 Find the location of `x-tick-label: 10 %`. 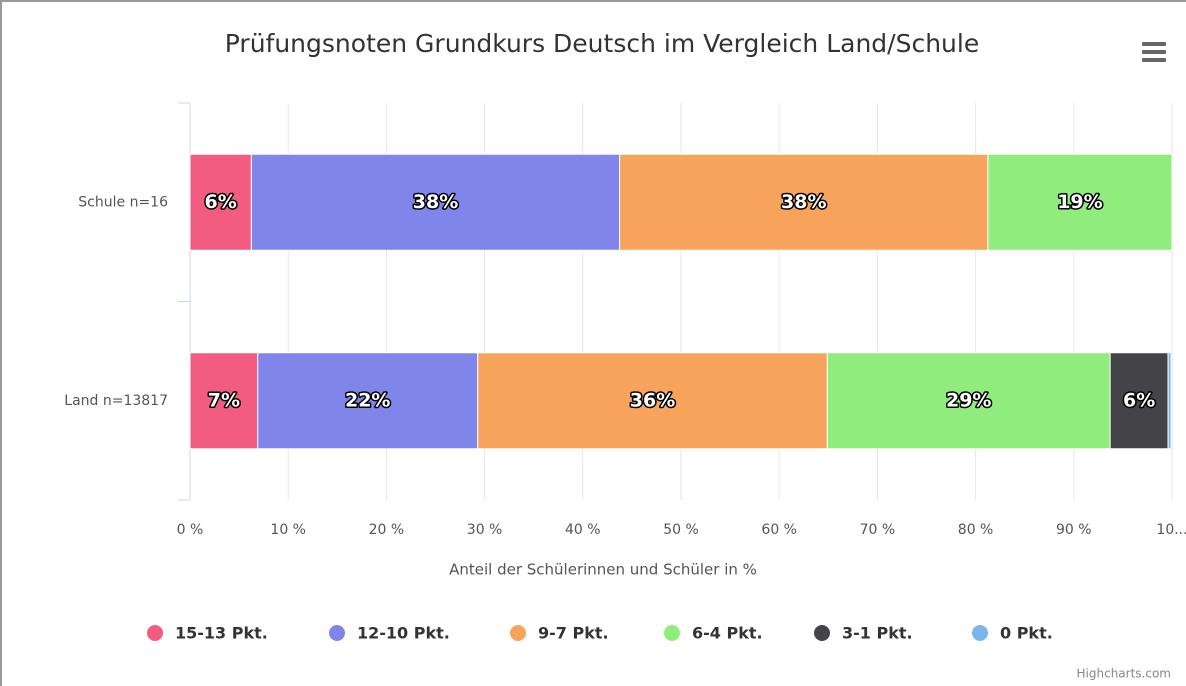

x-tick-label: 10 % is located at coordinates (288, 530).